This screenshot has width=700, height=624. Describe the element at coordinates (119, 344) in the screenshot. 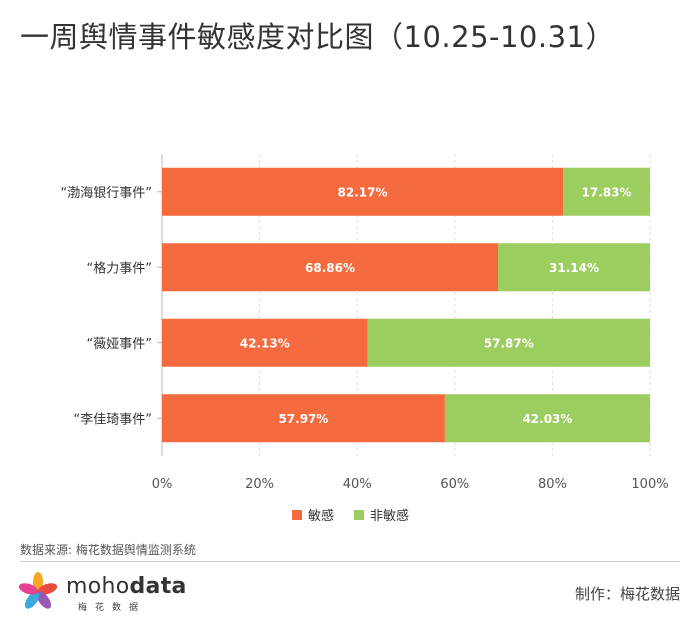

I see `category-label: “薇娅事件”` at that location.